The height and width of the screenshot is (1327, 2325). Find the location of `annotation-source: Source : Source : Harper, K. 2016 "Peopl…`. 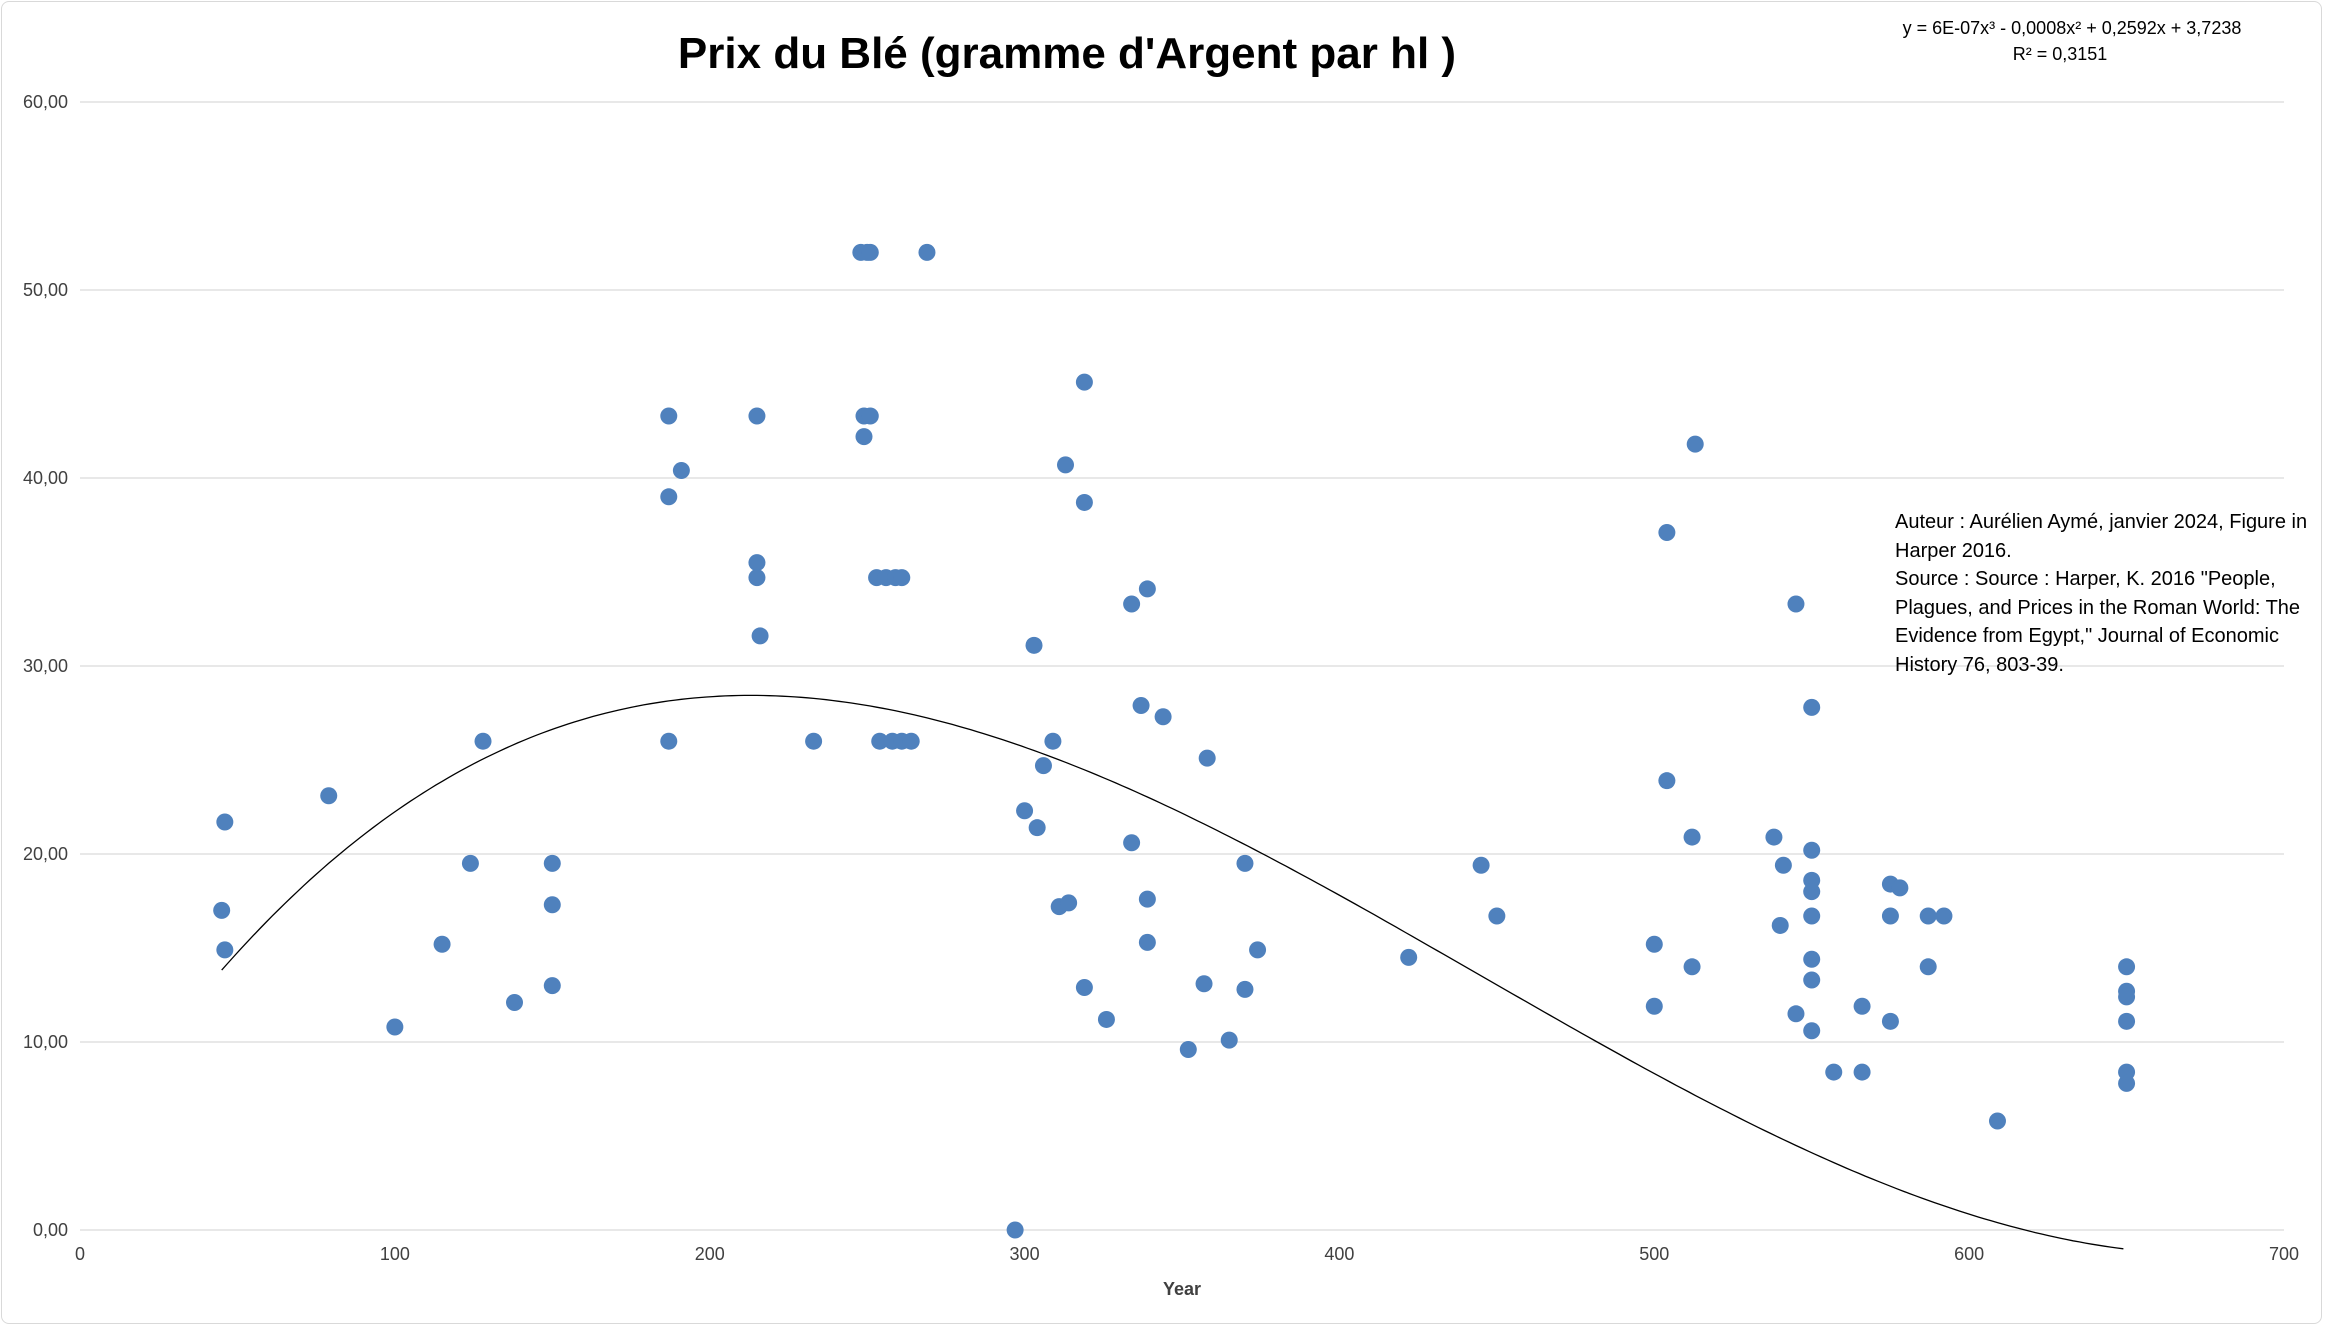

annotation-source: Source : Source : Harper, K. 2016 "Peopl… is located at coordinates (2098, 622).